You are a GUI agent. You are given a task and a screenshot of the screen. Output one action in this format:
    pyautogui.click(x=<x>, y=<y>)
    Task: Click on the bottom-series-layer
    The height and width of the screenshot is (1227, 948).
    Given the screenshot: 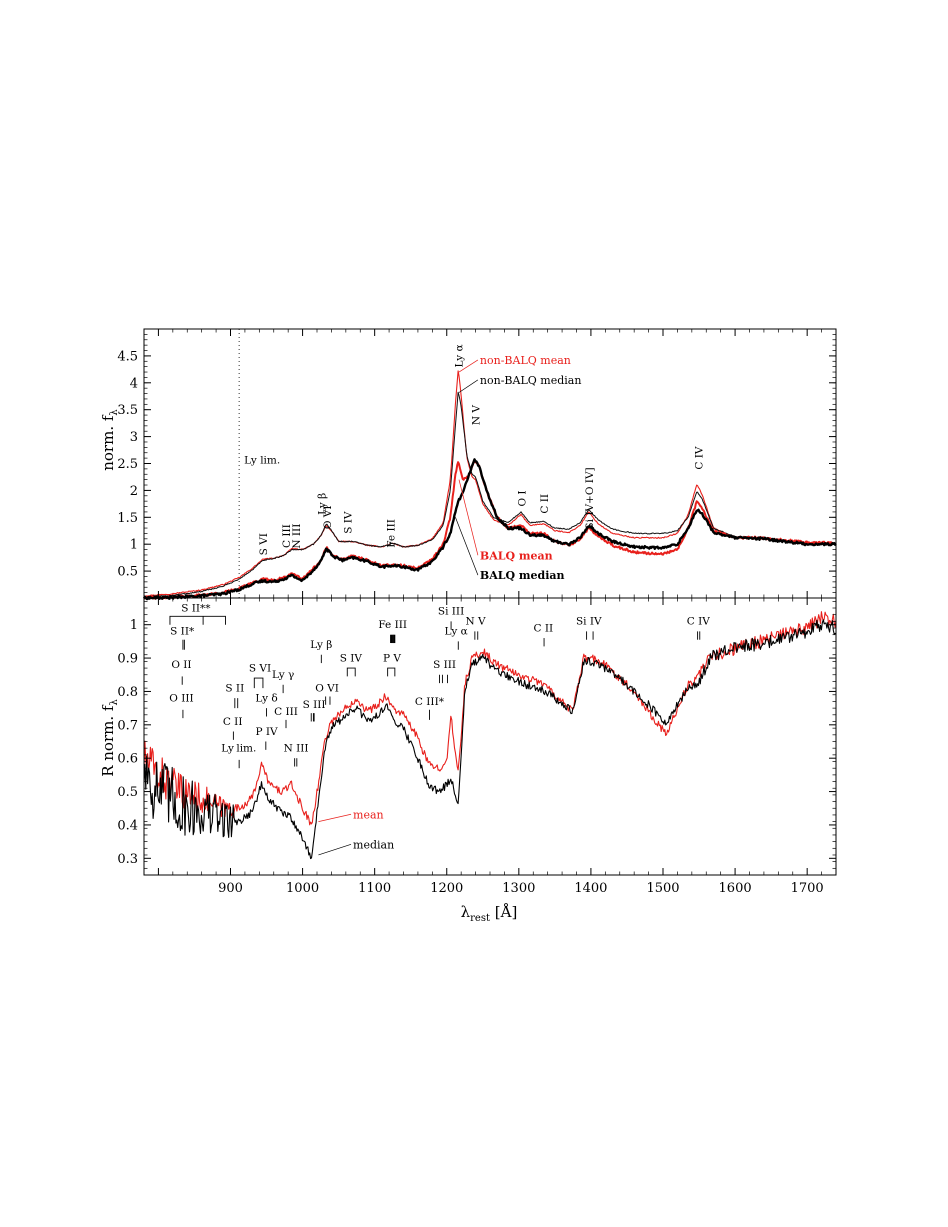 What is the action you would take?
    pyautogui.click(x=490, y=735)
    